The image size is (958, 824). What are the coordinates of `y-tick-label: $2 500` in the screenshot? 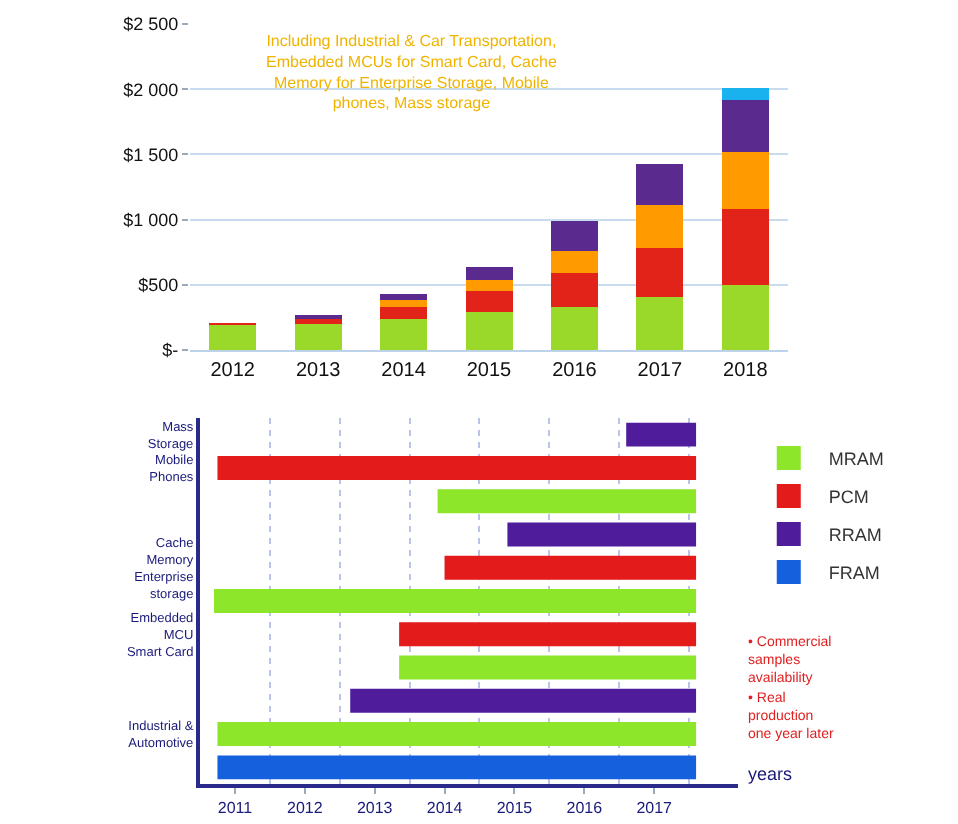 It's located at (151, 24).